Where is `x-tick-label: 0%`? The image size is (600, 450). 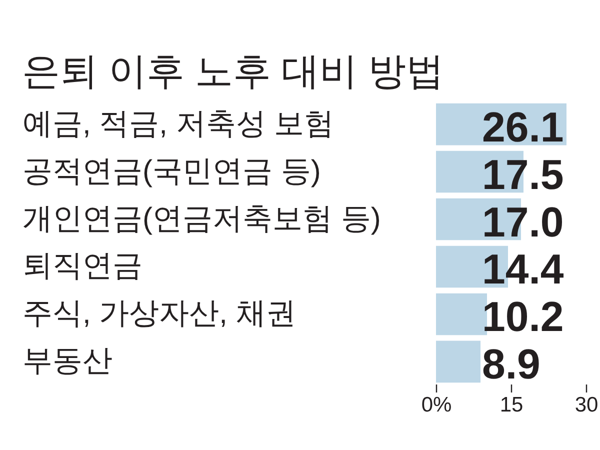 x-tick-label: 0% is located at coordinates (436, 405).